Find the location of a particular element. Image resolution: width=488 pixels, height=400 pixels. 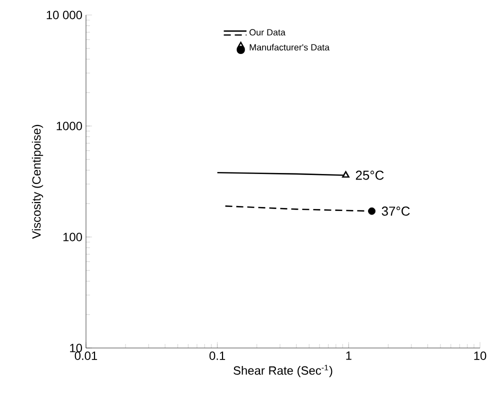

annotation: 37°C is located at coordinates (396, 211).